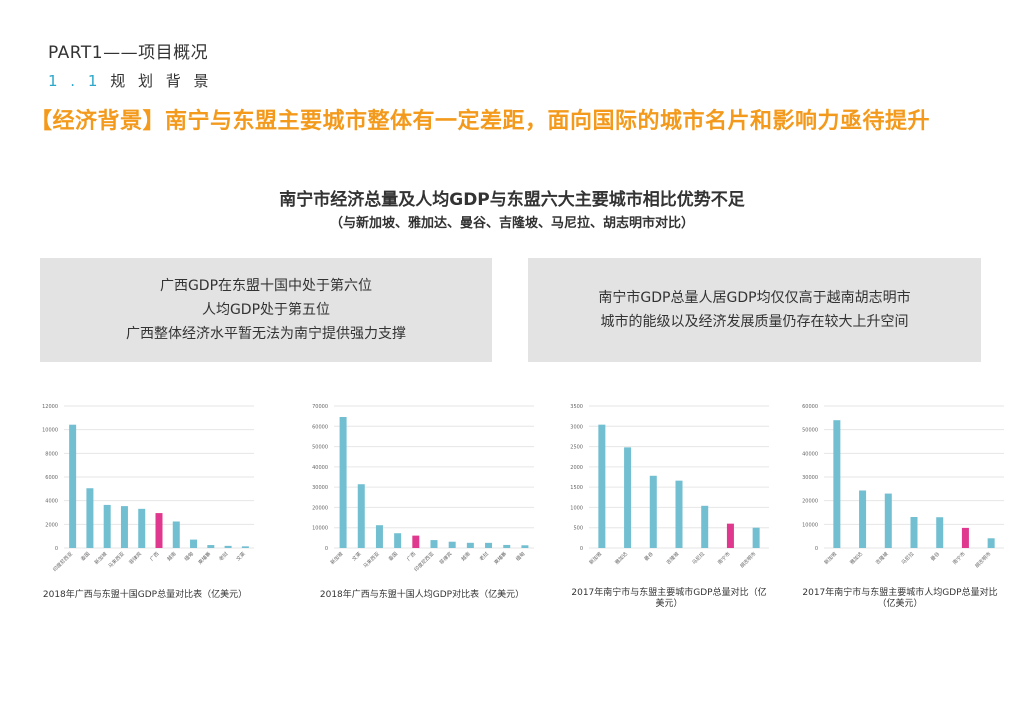  What do you see at coordinates (705, 526) in the screenshot?
I see `bar-马尼拉` at bounding box center [705, 526].